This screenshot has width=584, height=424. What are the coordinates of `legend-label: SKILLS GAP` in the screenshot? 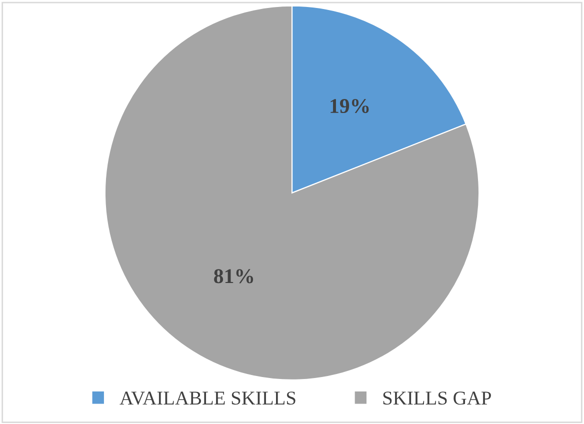 It's located at (437, 398).